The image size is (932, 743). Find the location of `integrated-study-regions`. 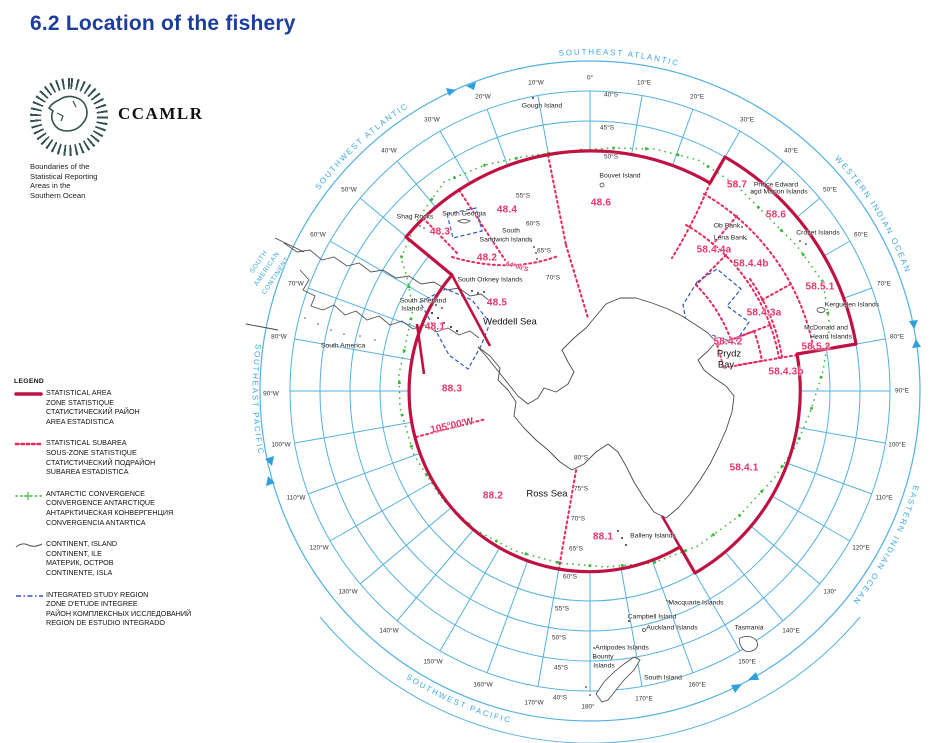

integrated-study-regions is located at coordinates (584, 288).